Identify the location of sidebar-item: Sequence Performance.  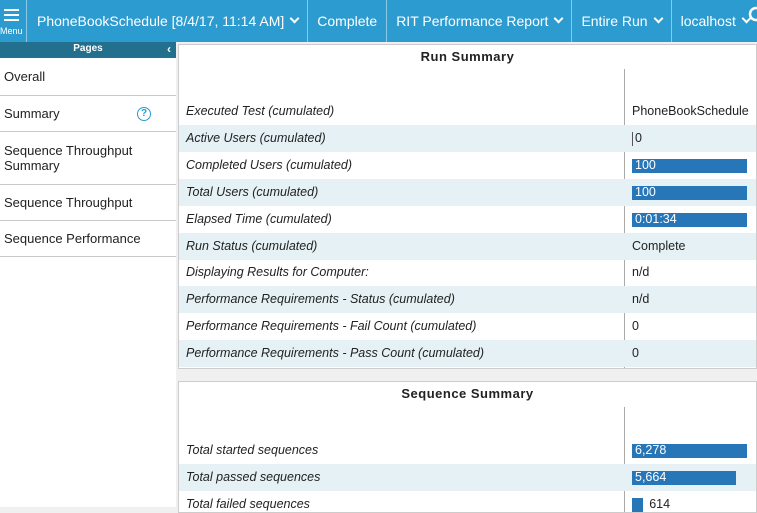
(88, 239).